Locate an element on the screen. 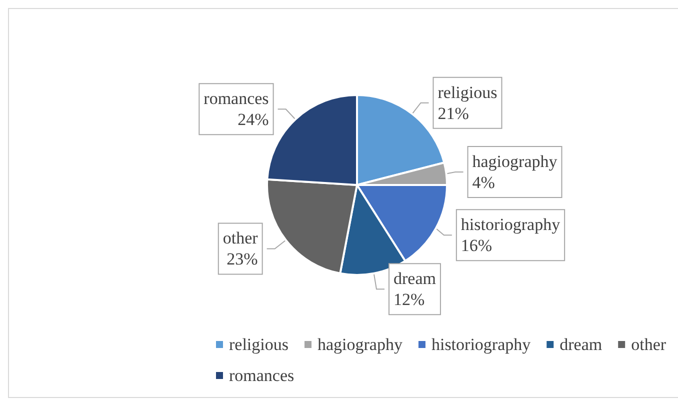 The image size is (678, 406). slice-label: religious is located at coordinates (468, 92).